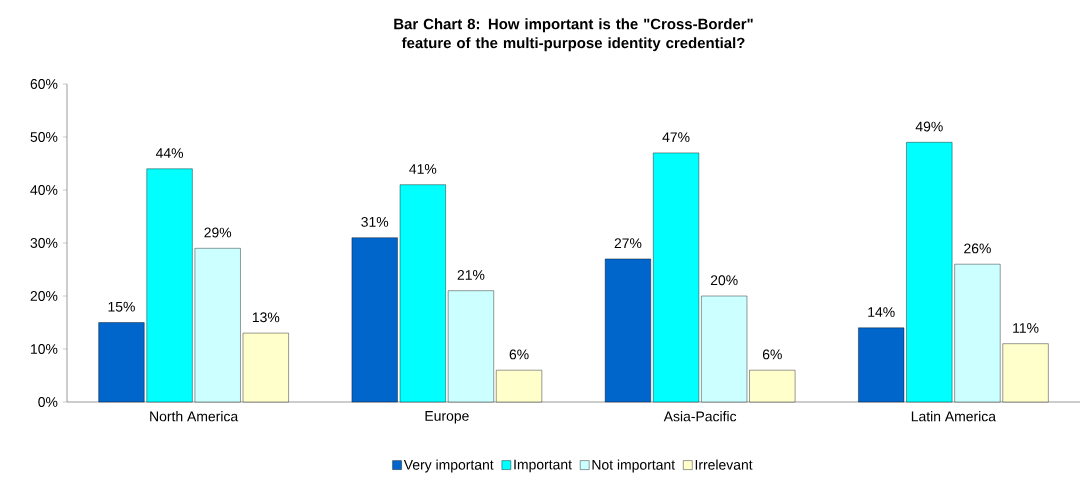 The image size is (1081, 486). I want to click on y-tick-label: 50%, so click(44, 137).